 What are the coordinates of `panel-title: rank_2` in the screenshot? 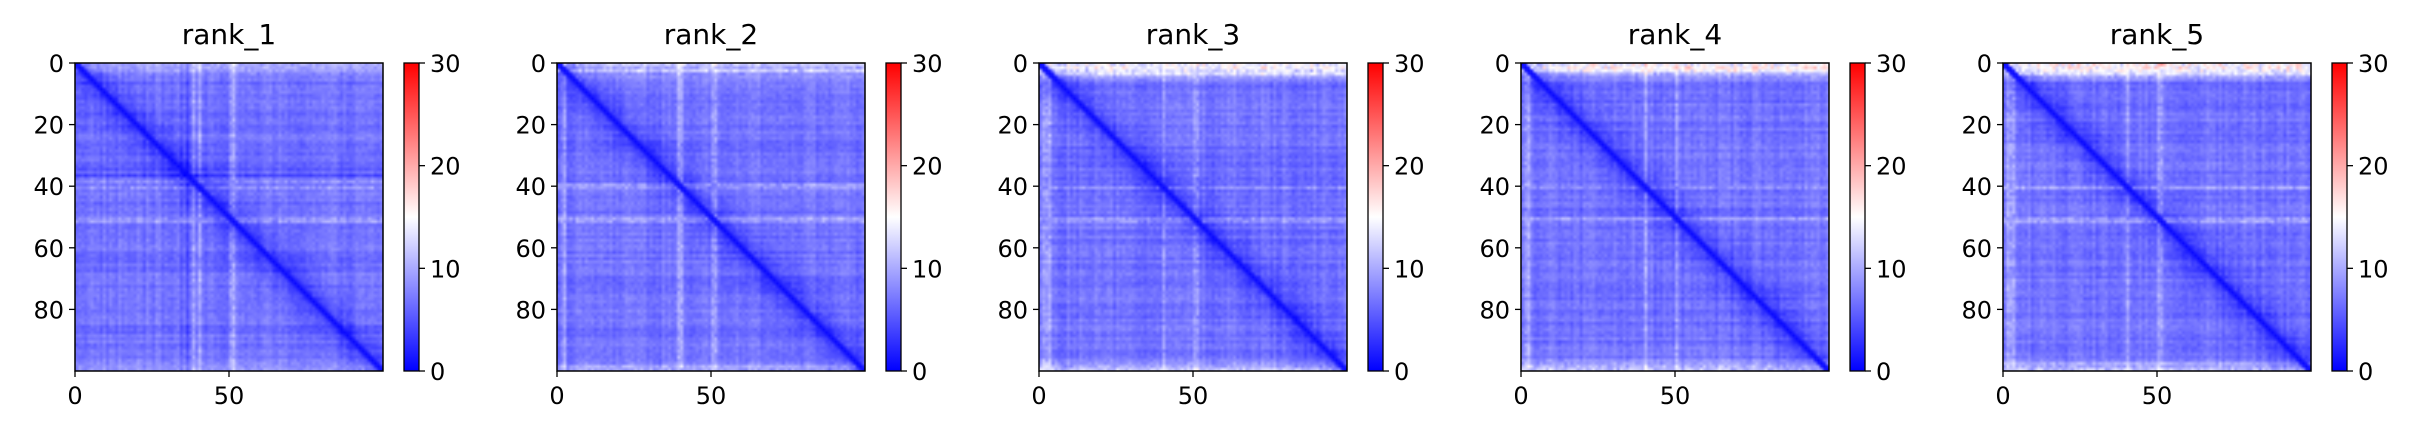 It's located at (711, 34).